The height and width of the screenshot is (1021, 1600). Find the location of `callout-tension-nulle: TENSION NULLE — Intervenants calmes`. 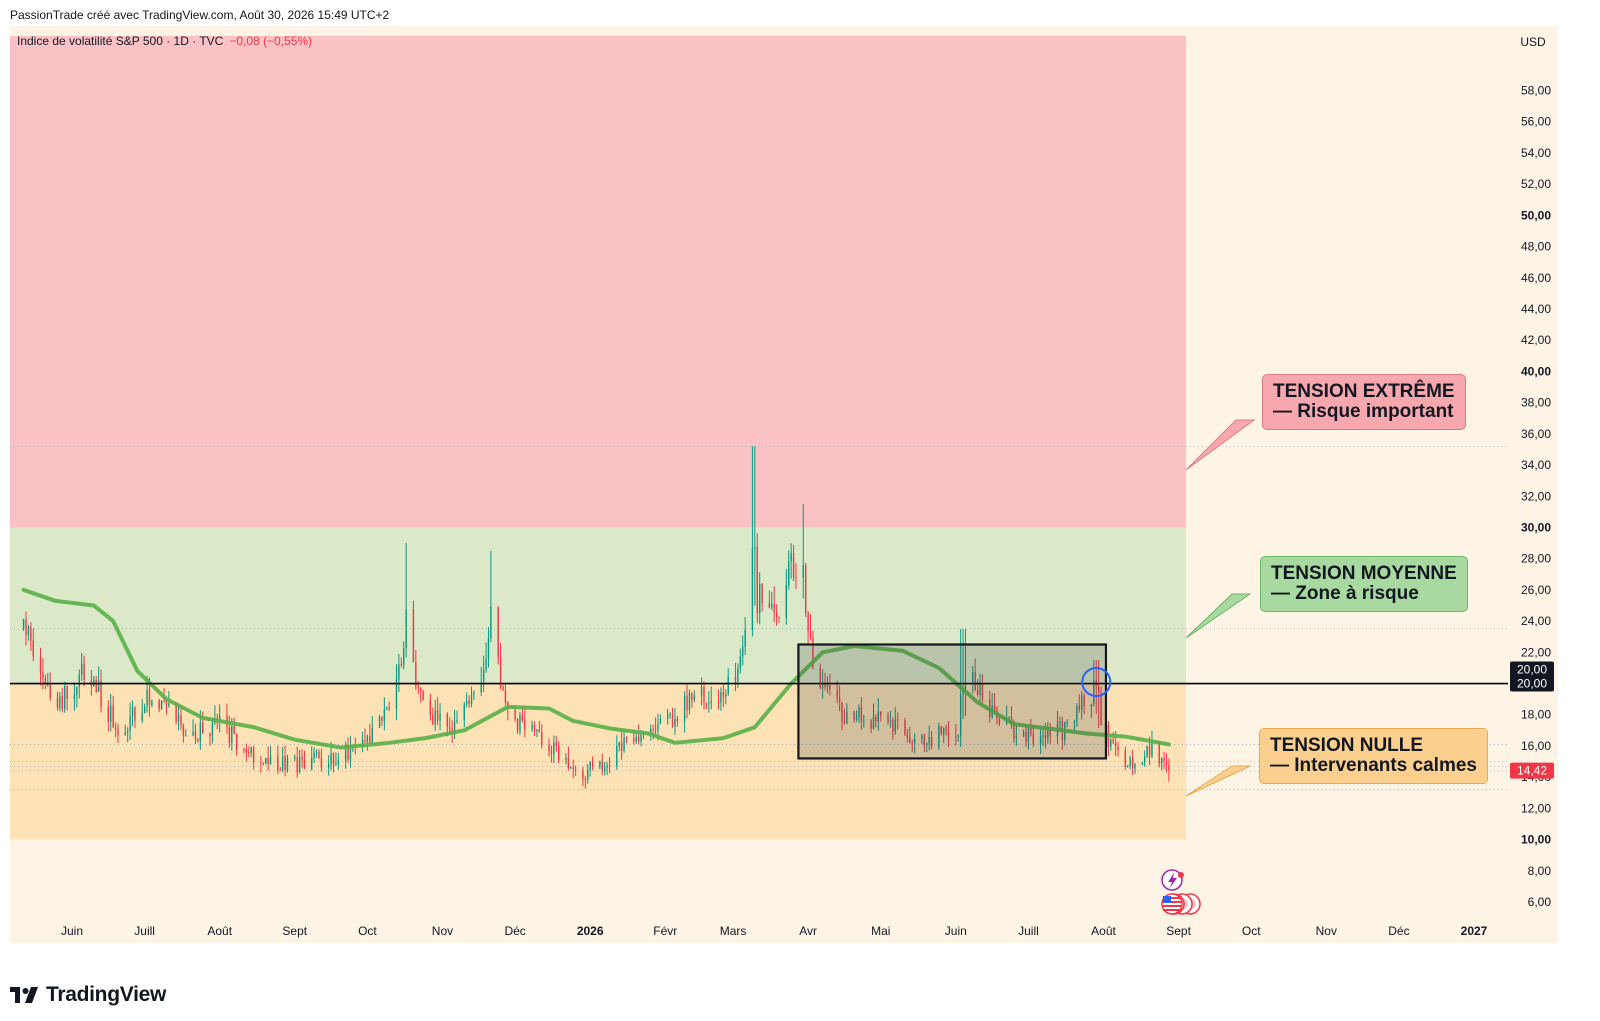

callout-tension-nulle: TENSION NULLE — Intervenants calmes is located at coordinates (1373, 756).